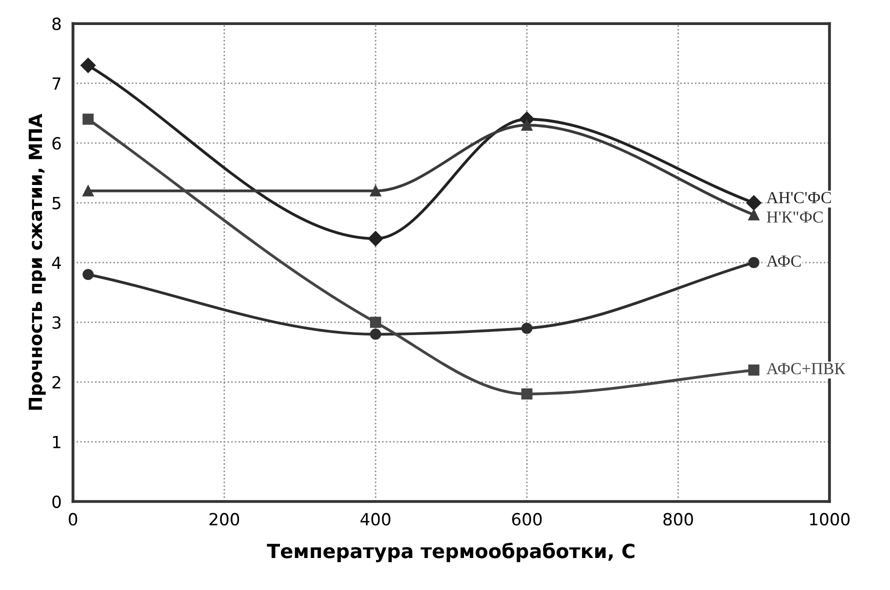 Image resolution: width=890 pixels, height=590 pixels. Describe the element at coordinates (678, 519) in the screenshot. I see `x-tick-label: 800` at that location.